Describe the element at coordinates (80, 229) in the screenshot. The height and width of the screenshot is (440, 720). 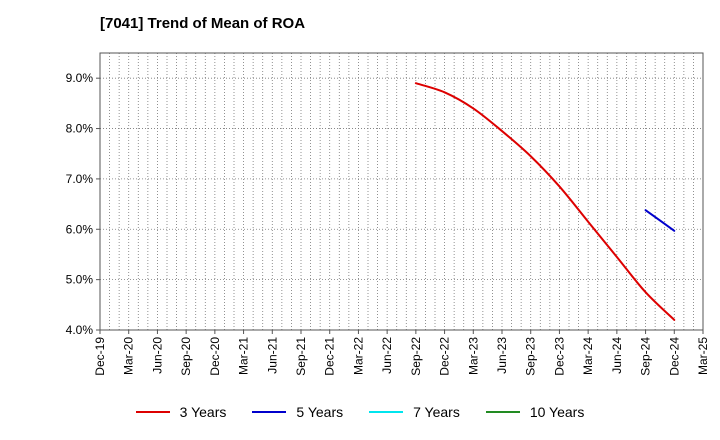
I see `y-tick-label: 6.0%` at that location.